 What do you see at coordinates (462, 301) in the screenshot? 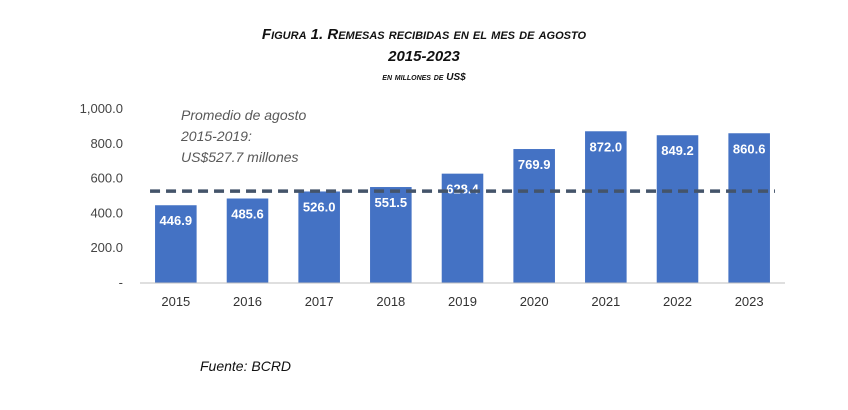
I see `x-tick-label: 2019` at bounding box center [462, 301].